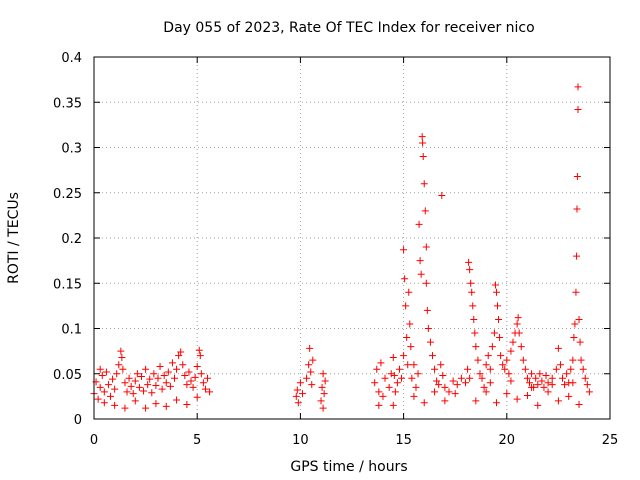  Describe the element at coordinates (78, 420) in the screenshot. I see `y-tick-label: 0` at that location.